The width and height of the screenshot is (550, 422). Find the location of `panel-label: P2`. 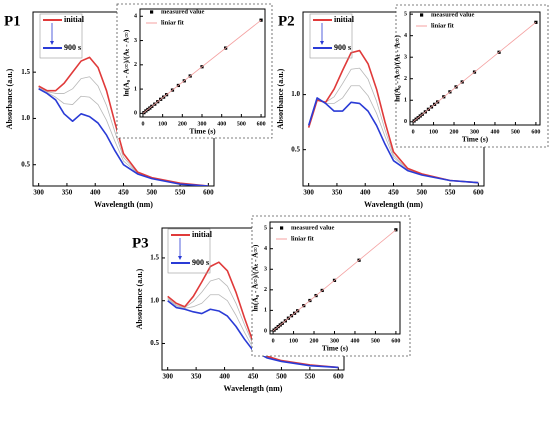

panel-label: P2 is located at coordinates (286, 21).